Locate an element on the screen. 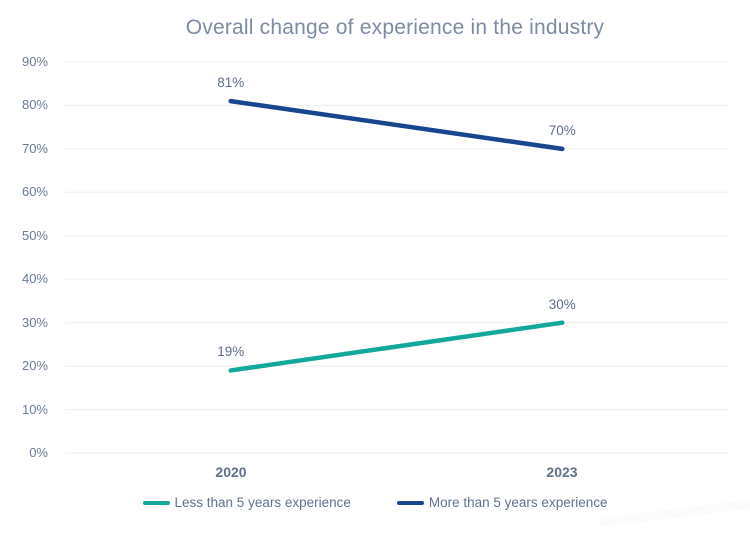  y-tick-label-10: 10% is located at coordinates (34, 409).